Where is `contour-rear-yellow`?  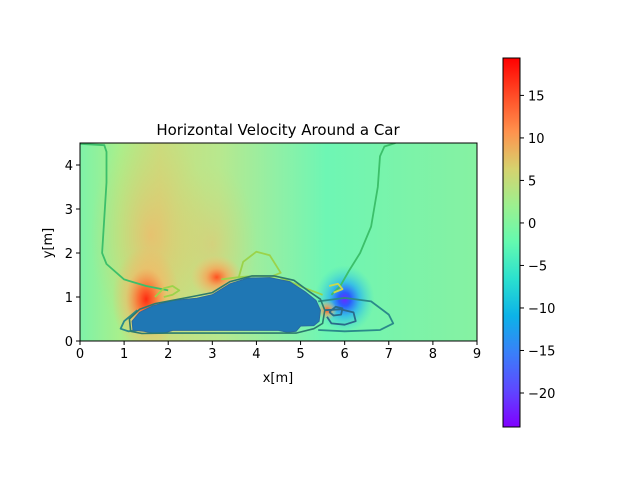
contour-rear-yellow is located at coordinates (336, 288).